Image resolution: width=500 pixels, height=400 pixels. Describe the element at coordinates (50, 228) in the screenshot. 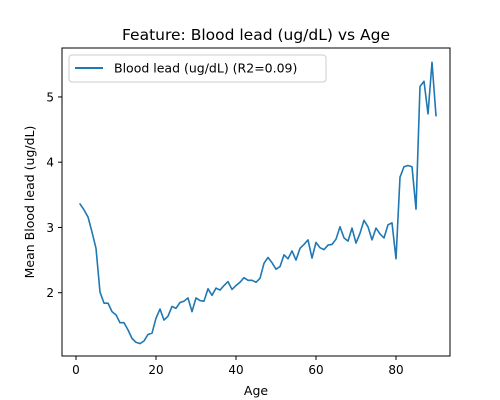

I see `y-tick-label: 3` at that location.